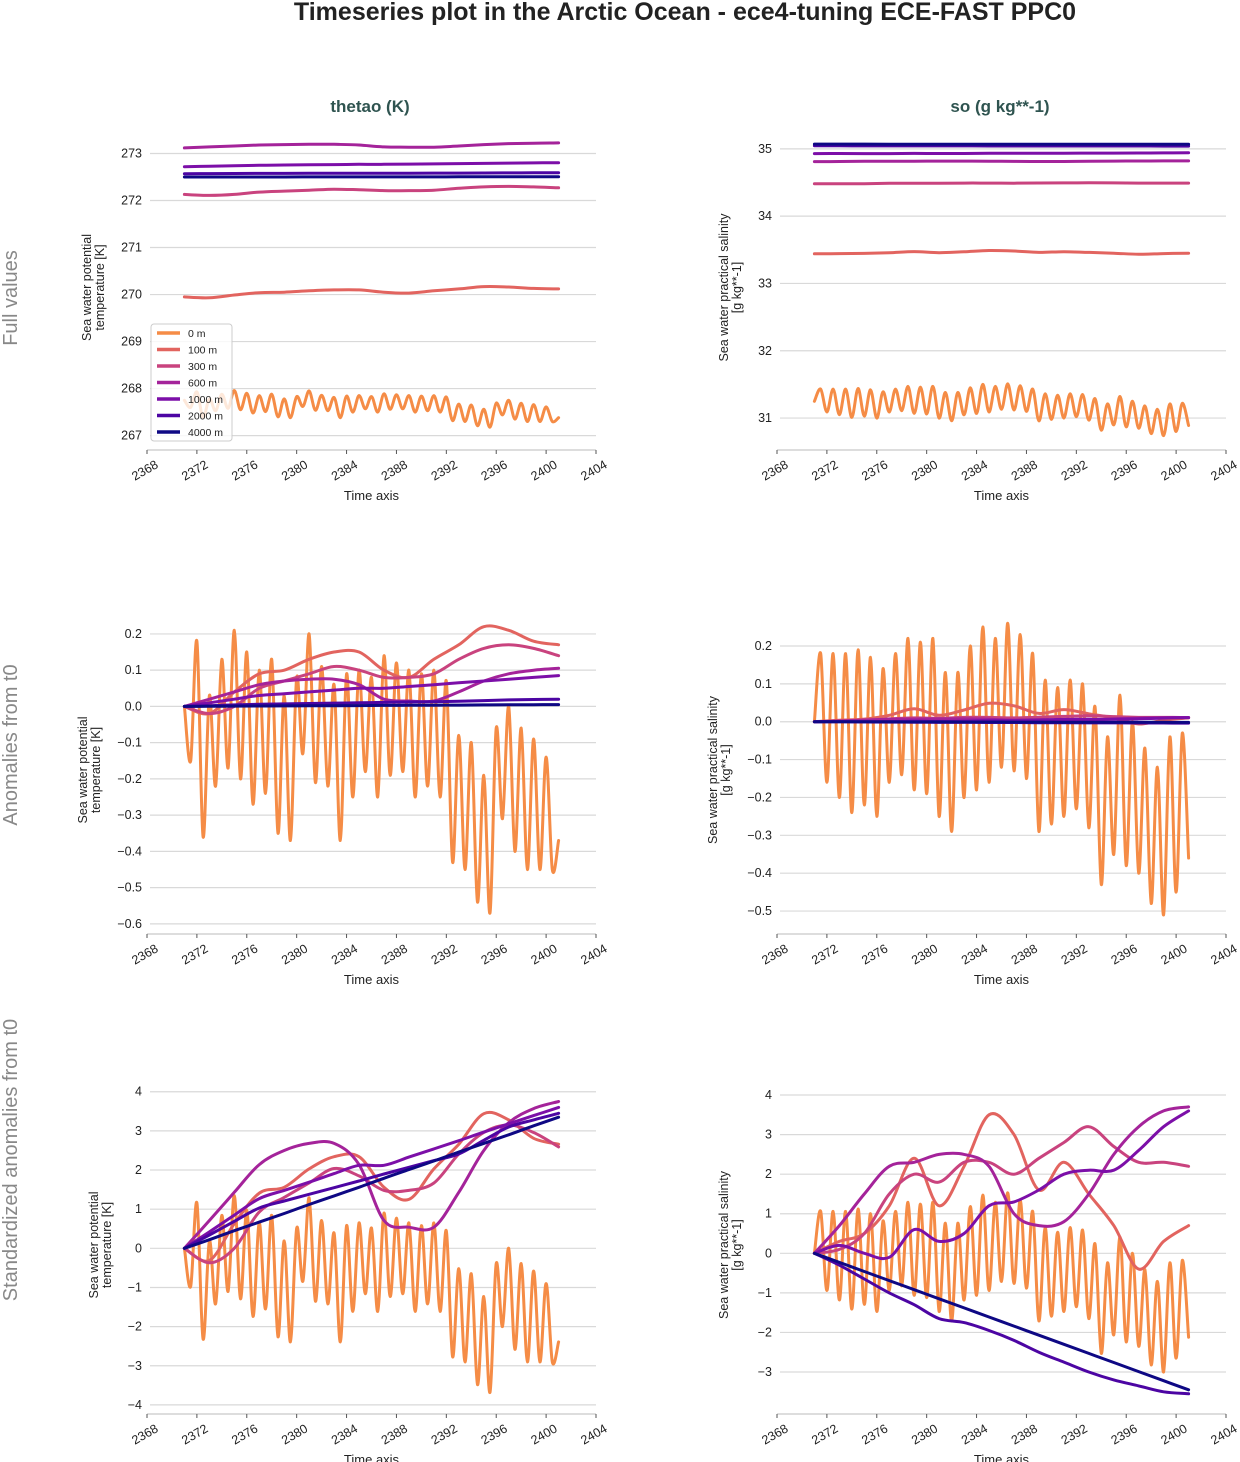  Describe the element at coordinates (202, 367) in the screenshot. I see `legend-label: 300 m` at that location.